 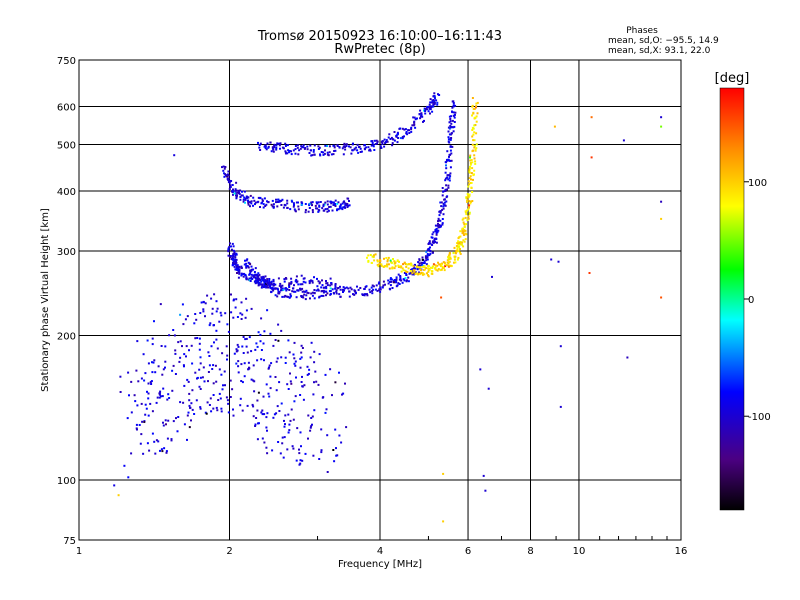 I want to click on x-tick-label: 4, so click(x=380, y=551).